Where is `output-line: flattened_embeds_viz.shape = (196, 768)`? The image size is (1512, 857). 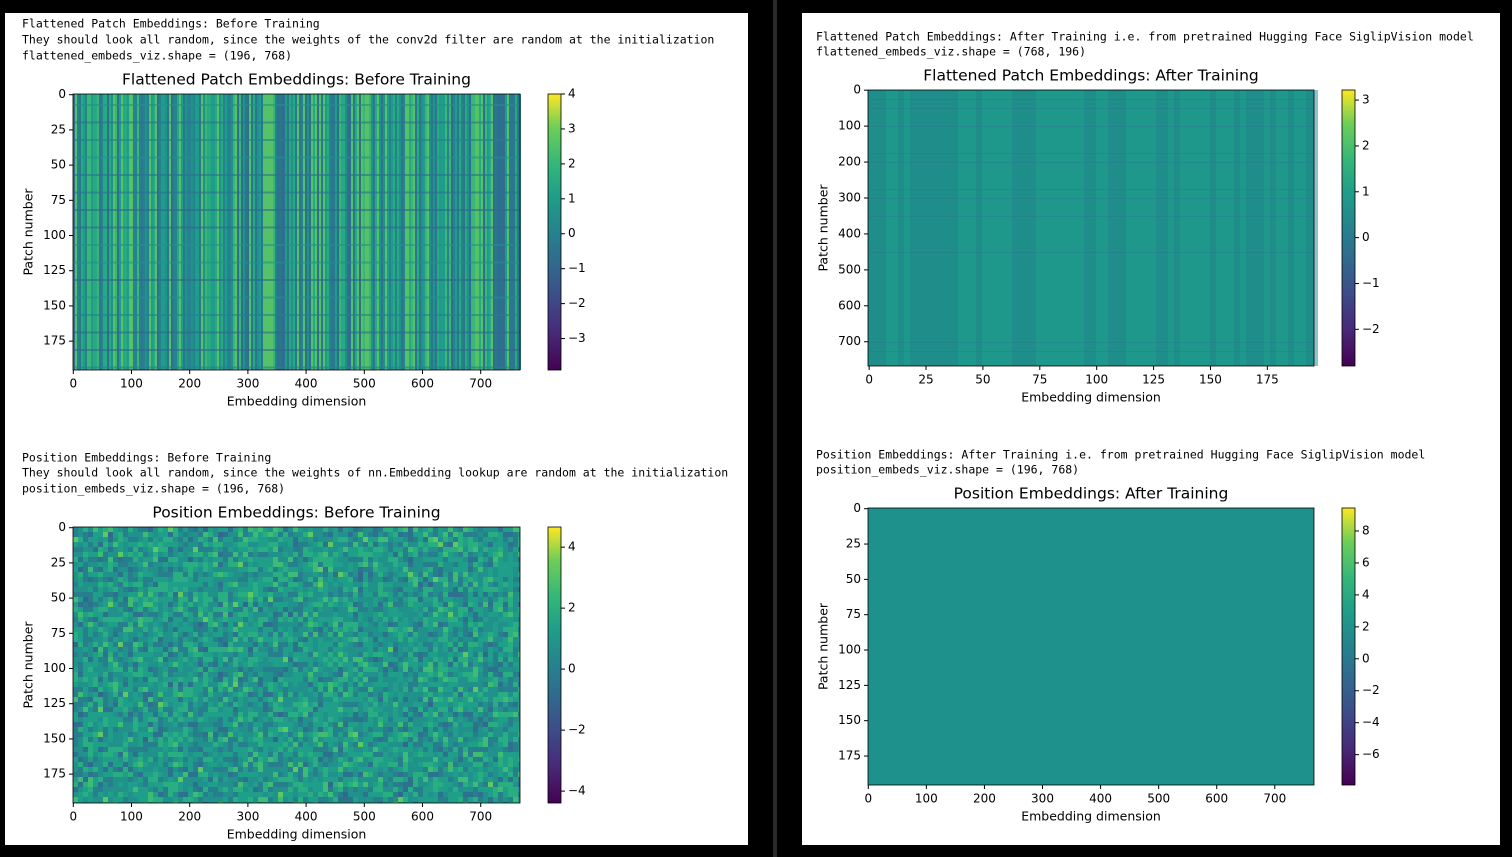
output-line: flattened_embeds_viz.shape = (196, 768) is located at coordinates (157, 56).